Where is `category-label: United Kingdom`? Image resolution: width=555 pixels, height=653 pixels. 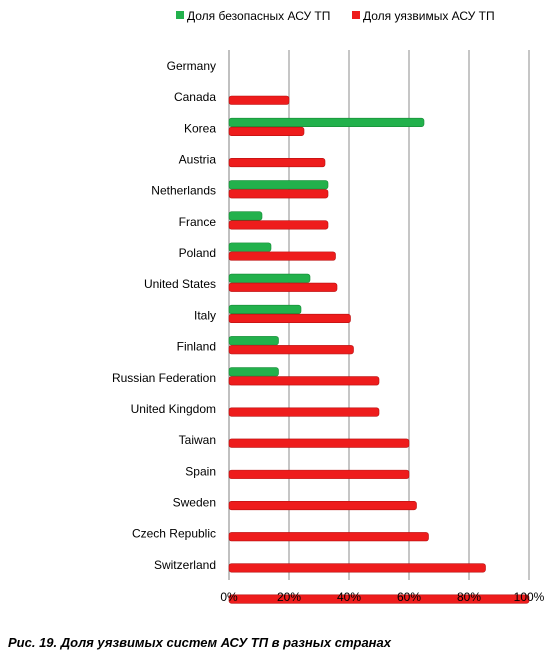
category-label: United Kingdom is located at coordinates (173, 409).